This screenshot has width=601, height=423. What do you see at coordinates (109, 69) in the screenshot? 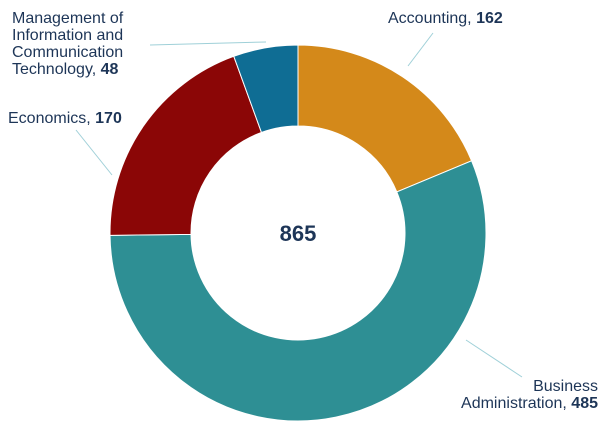
I see `slice-value: 48` at bounding box center [109, 69].